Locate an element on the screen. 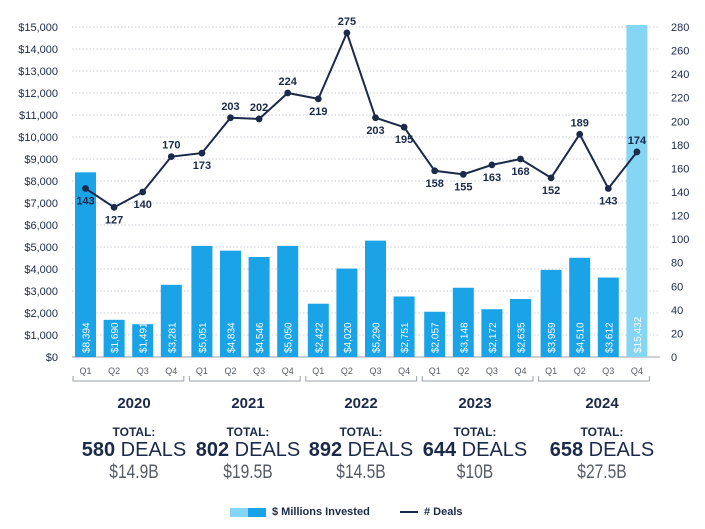 The height and width of the screenshot is (529, 705). deals-point-label: 275 is located at coordinates (347, 22).